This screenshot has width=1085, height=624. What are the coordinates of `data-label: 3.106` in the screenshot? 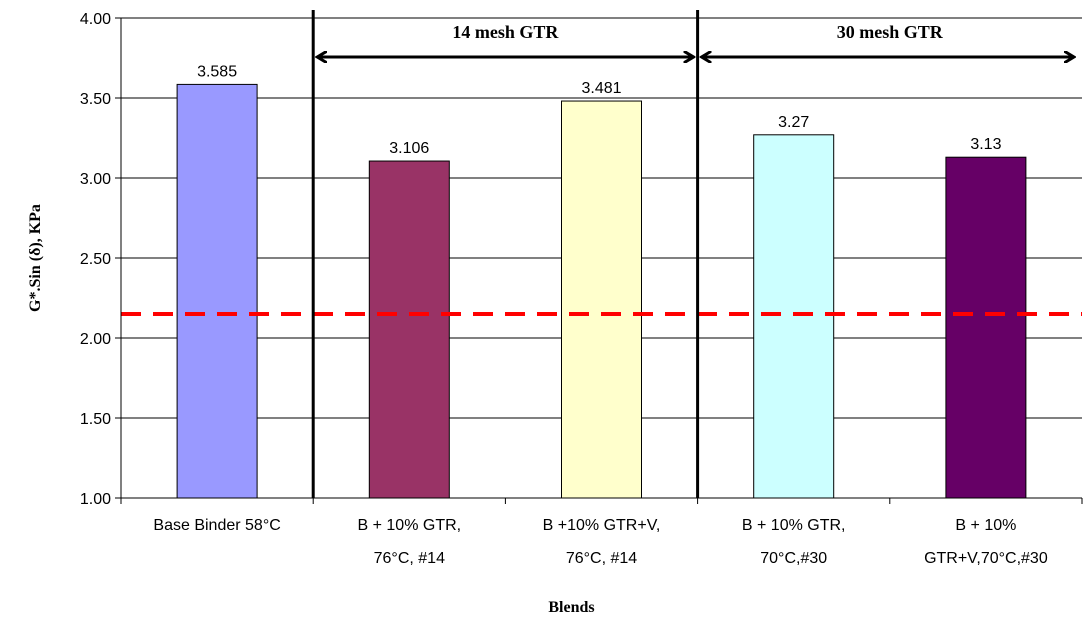 It's located at (409, 148).